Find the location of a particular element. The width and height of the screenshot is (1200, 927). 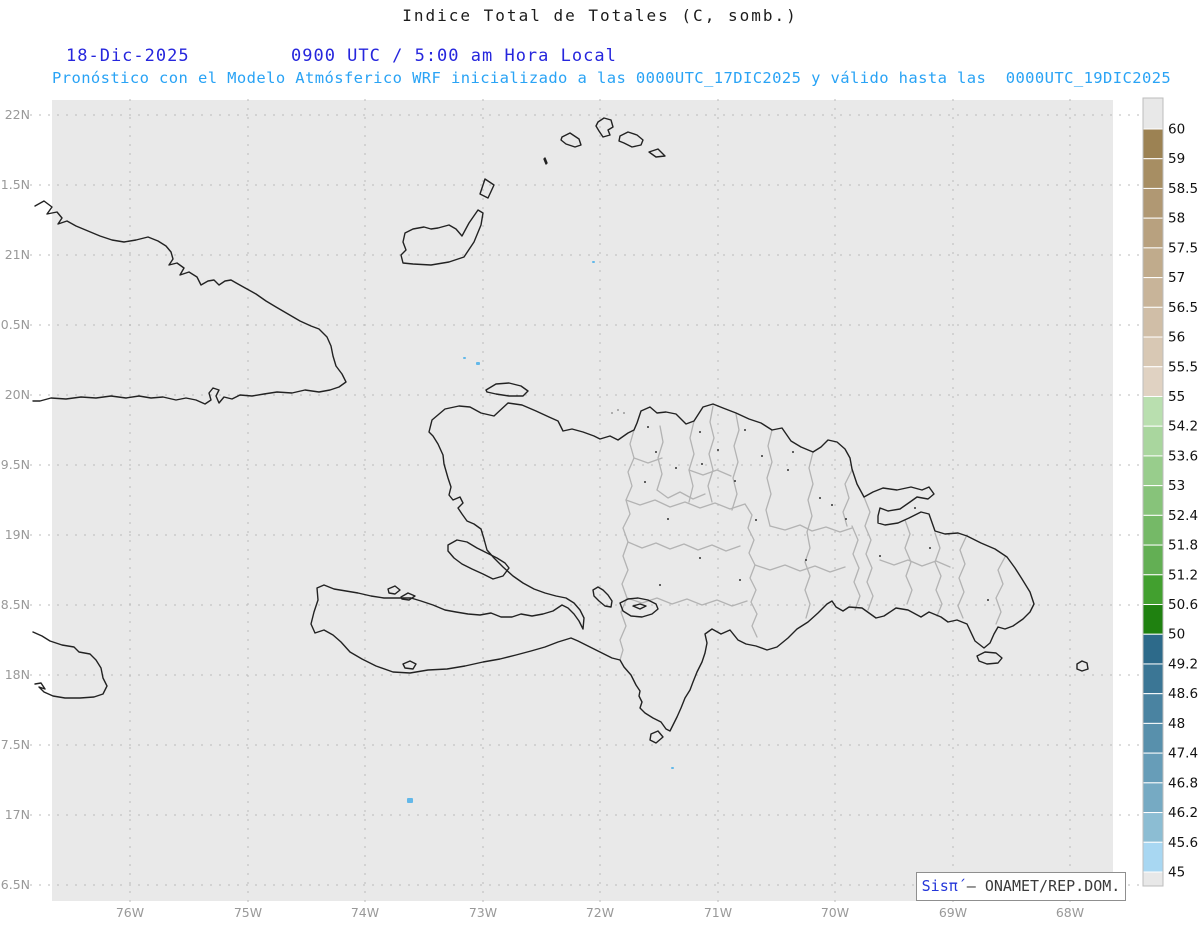

lon-label: 72W is located at coordinates (600, 912).